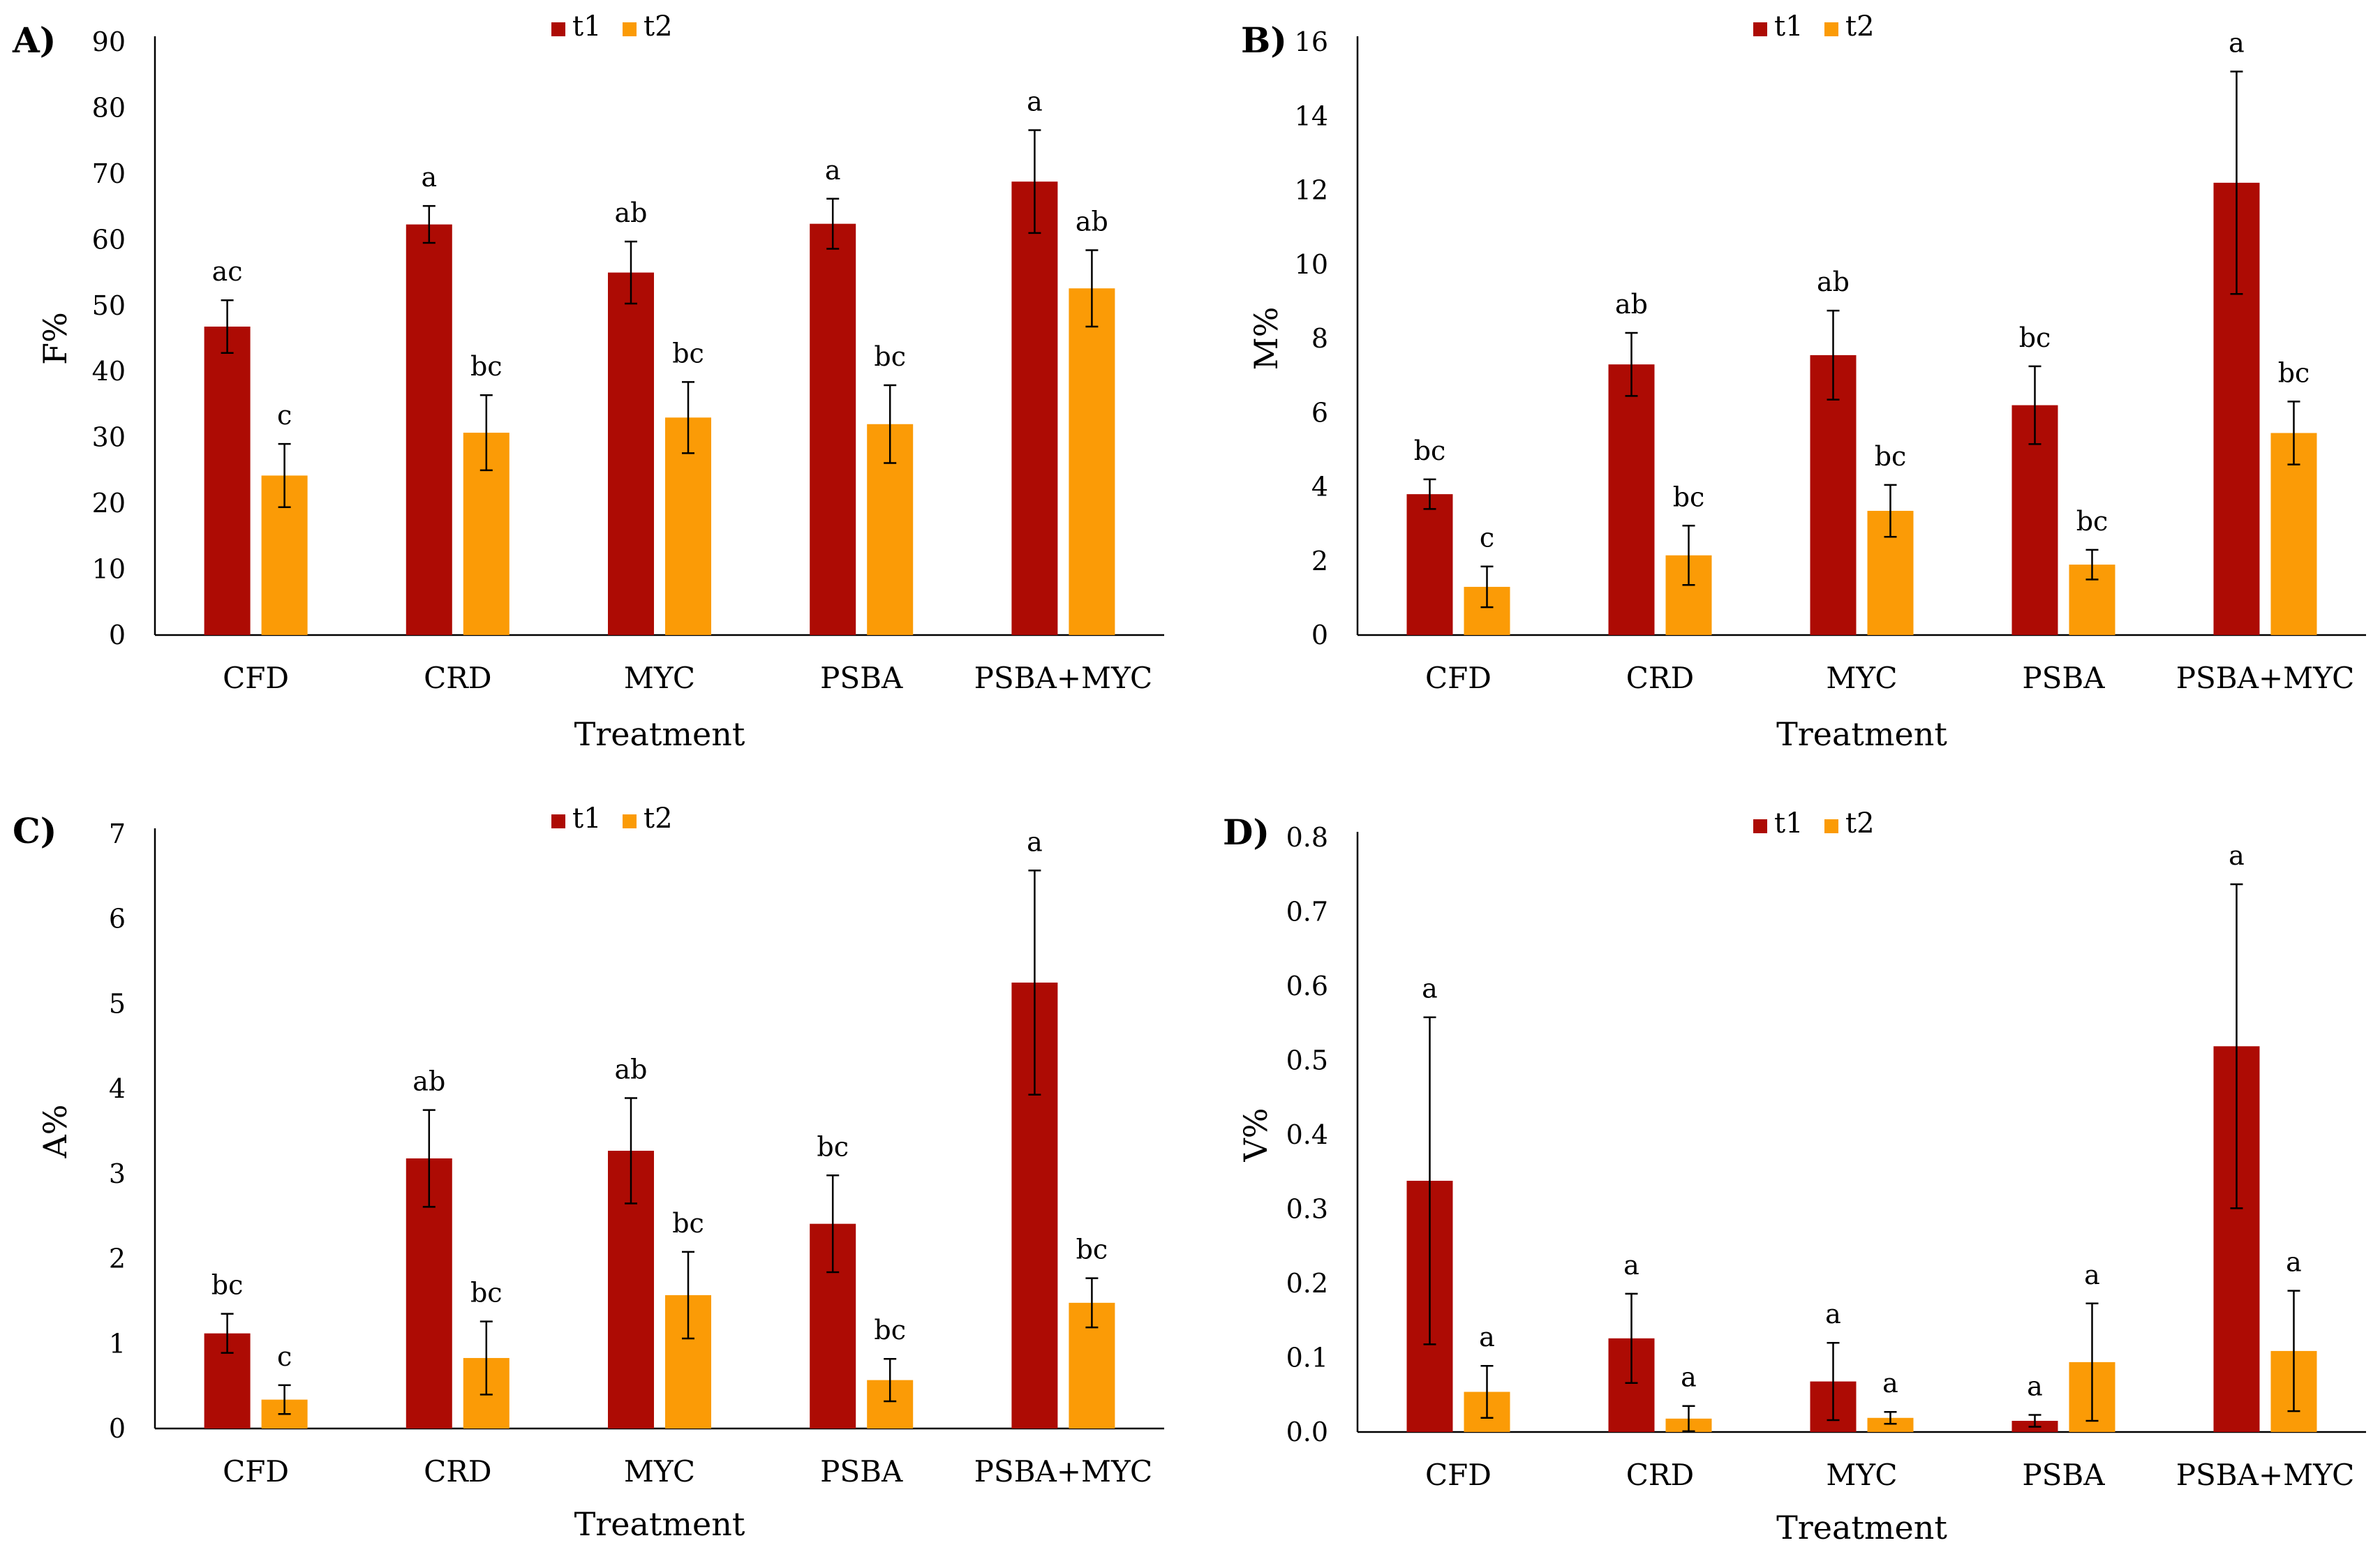 The image size is (2380, 1559). What do you see at coordinates (109, 569) in the screenshot?
I see `y-tick-label: 10` at bounding box center [109, 569].